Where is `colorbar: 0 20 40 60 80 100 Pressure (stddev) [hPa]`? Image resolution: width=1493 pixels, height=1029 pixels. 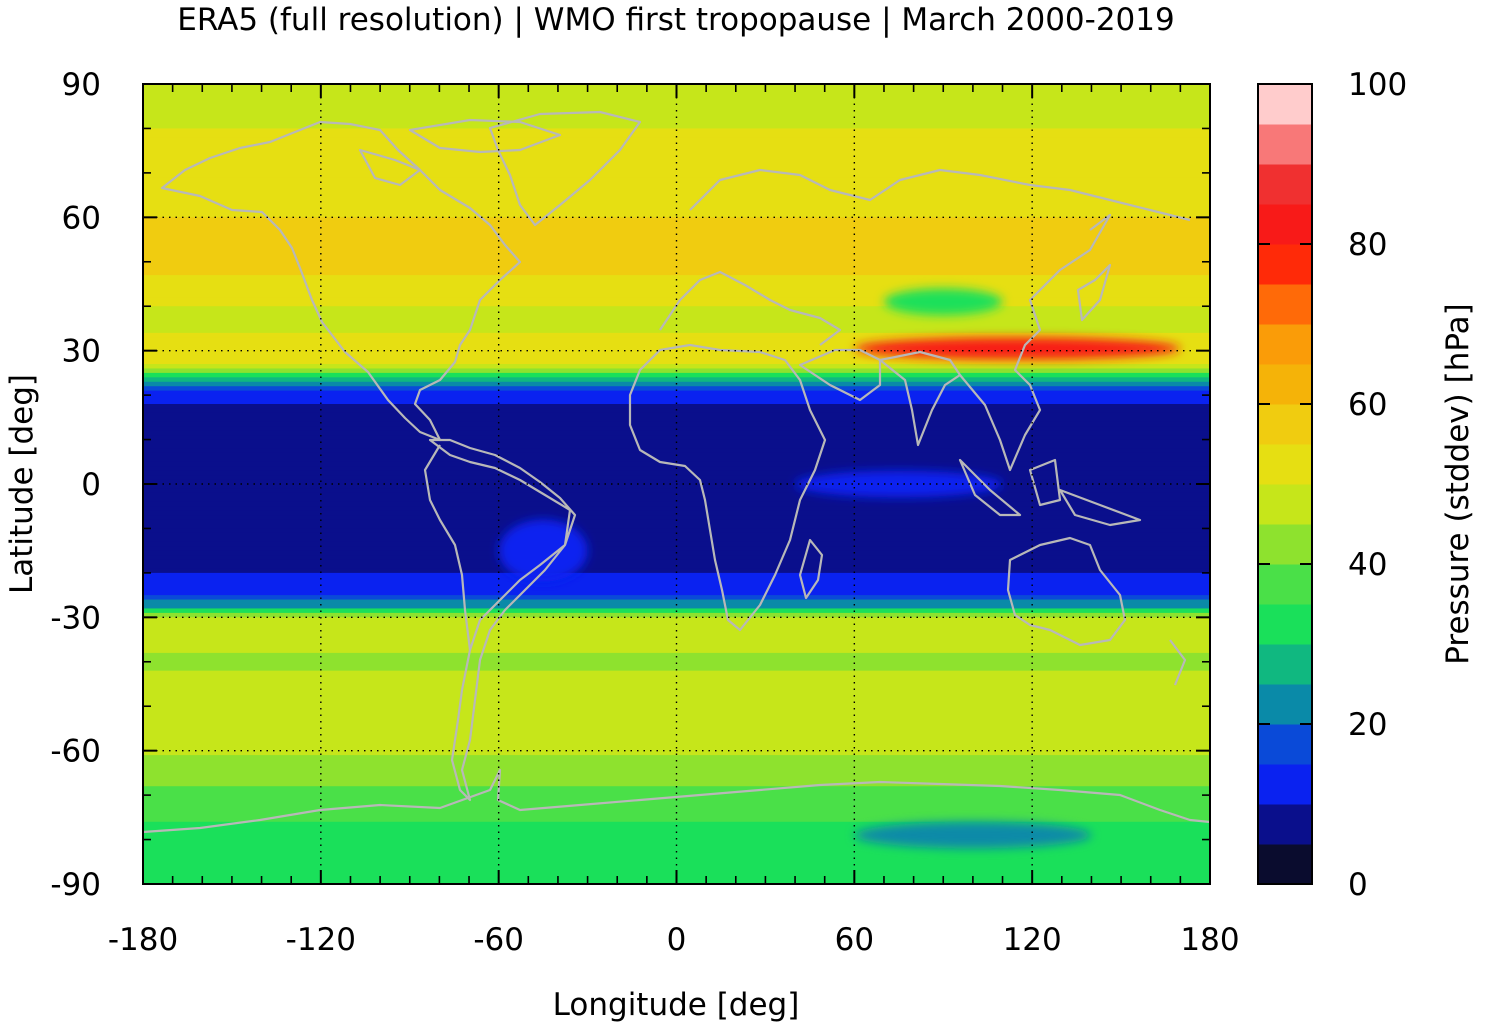 colorbar: 0 20 40 60 80 100 Pressure (stddev) [hPa] is located at coordinates (1366, 485).